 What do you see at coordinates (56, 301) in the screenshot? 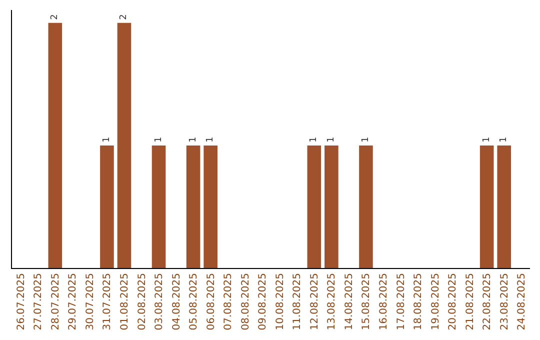
I see `x-tick-label: 28.07.2025` at bounding box center [56, 301].